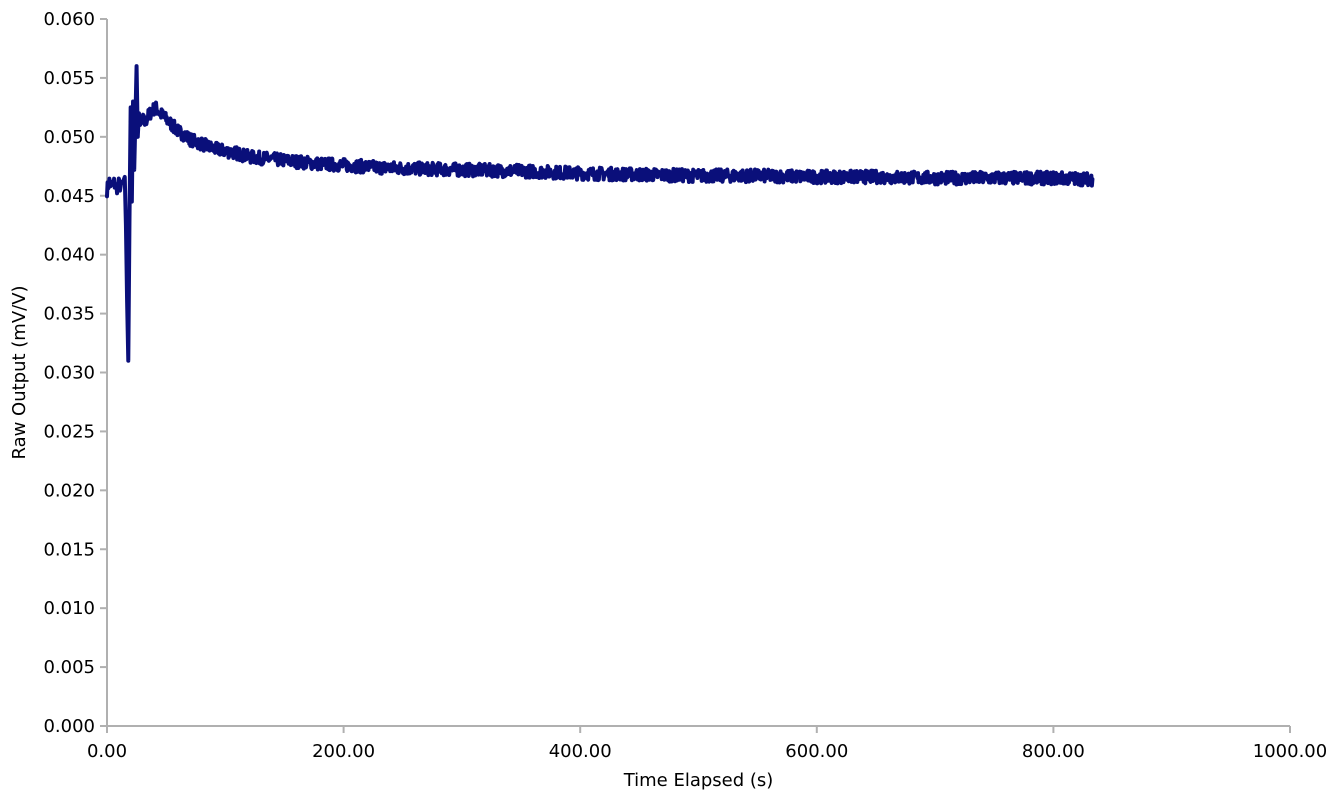 This screenshot has width=1342, height=800. Describe the element at coordinates (707, 743) in the screenshot. I see `x-axis: 0.00 200.00 400.00 600.00 800.00 1000.00` at that location.